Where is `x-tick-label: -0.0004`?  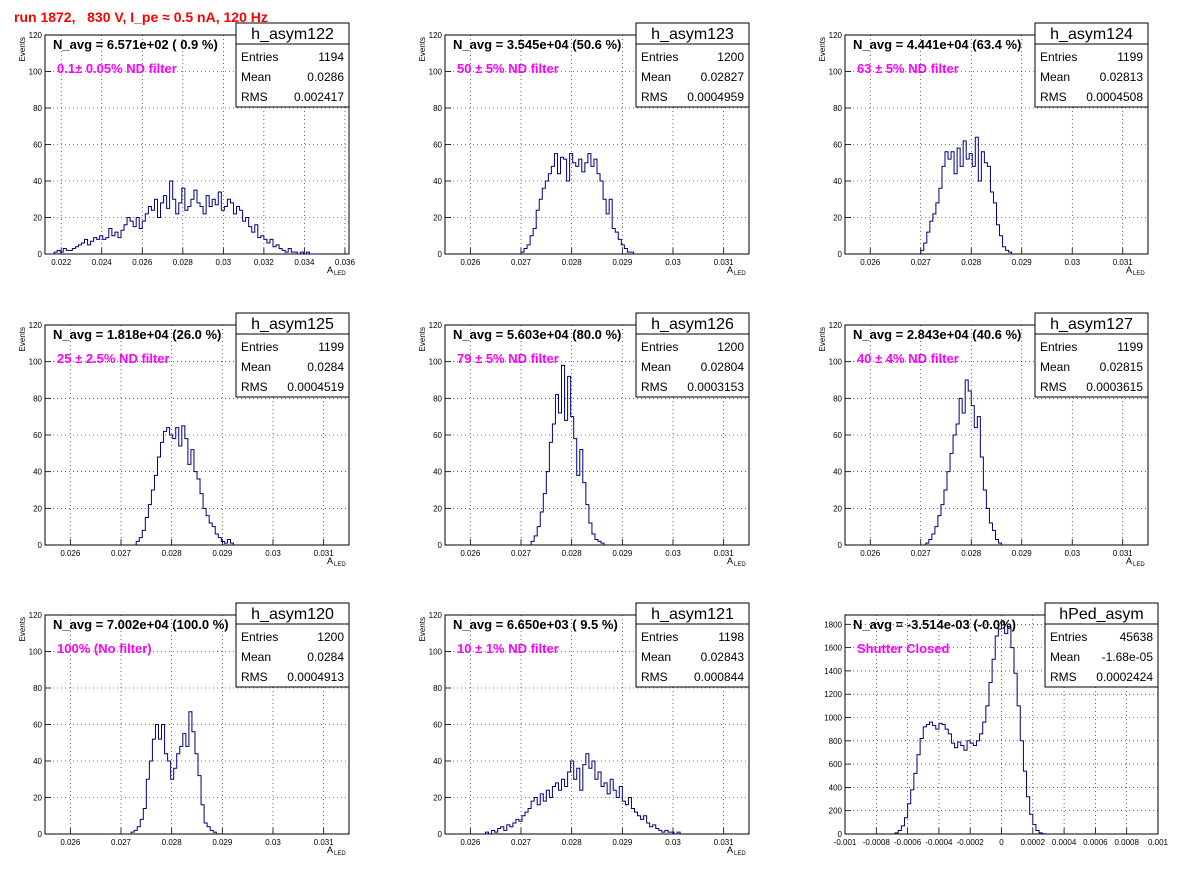 x-tick-label: -0.0004 is located at coordinates (939, 842).